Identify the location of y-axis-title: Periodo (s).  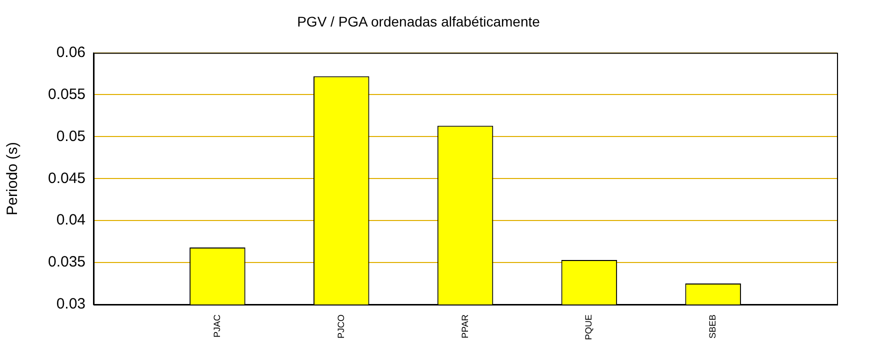
(13, 179).